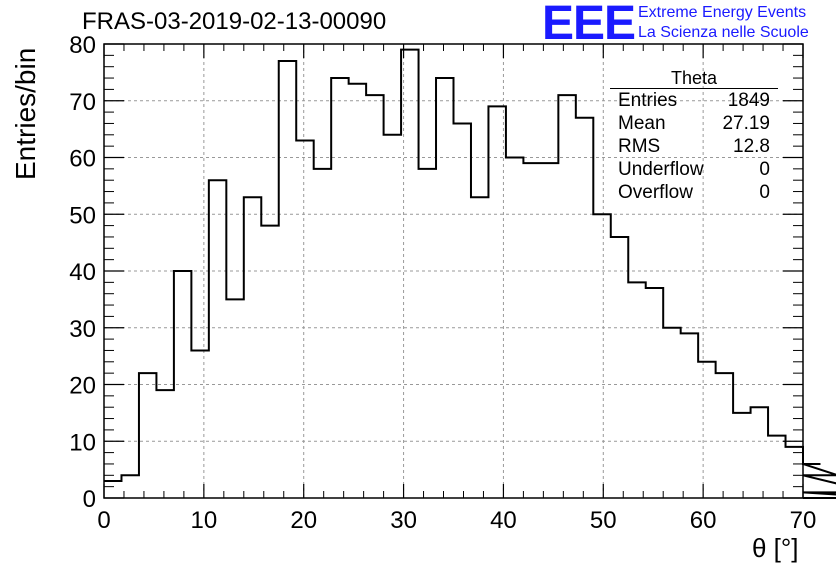  I want to click on stats-row-rms: RMS 12.8, so click(694, 146).